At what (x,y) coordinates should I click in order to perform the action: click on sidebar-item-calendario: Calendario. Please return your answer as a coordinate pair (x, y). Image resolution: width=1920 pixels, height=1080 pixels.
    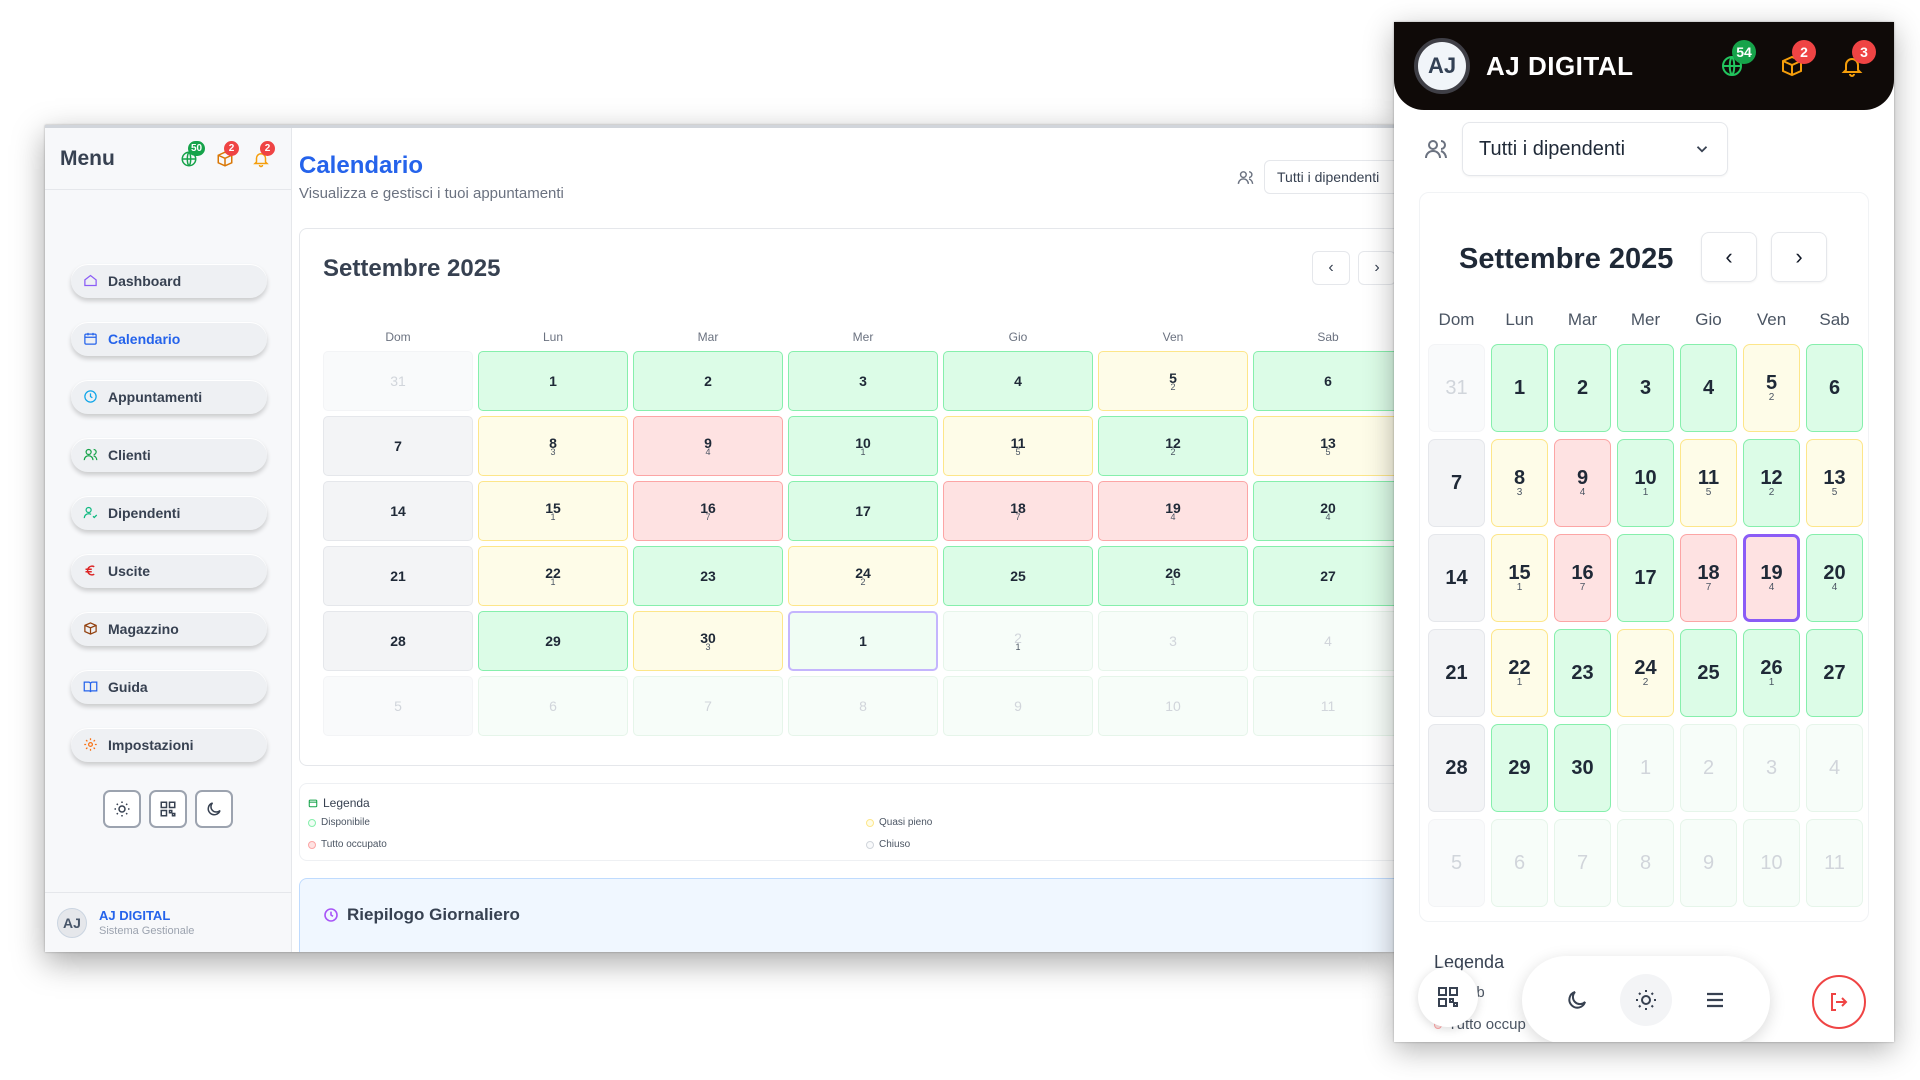
    Looking at the image, I should click on (169, 339).